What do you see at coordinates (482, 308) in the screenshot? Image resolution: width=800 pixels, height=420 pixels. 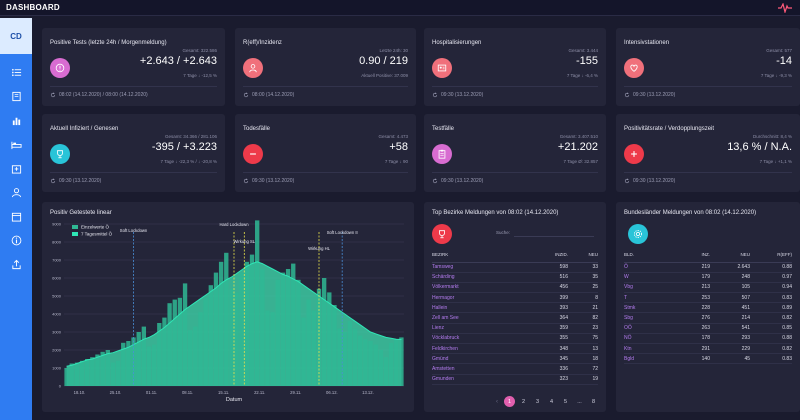 I see `region-name: Hallein` at bounding box center [482, 308].